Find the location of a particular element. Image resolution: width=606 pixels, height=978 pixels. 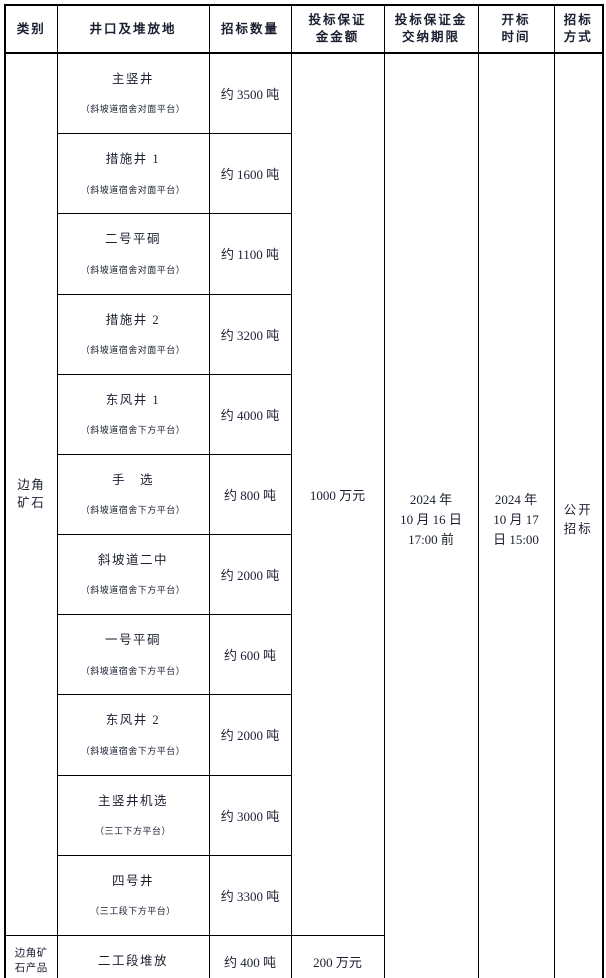

table-row: 东风井 1 （斜坡道宿舍下方平台） 约 4000 吨 is located at coordinates (304, 414).